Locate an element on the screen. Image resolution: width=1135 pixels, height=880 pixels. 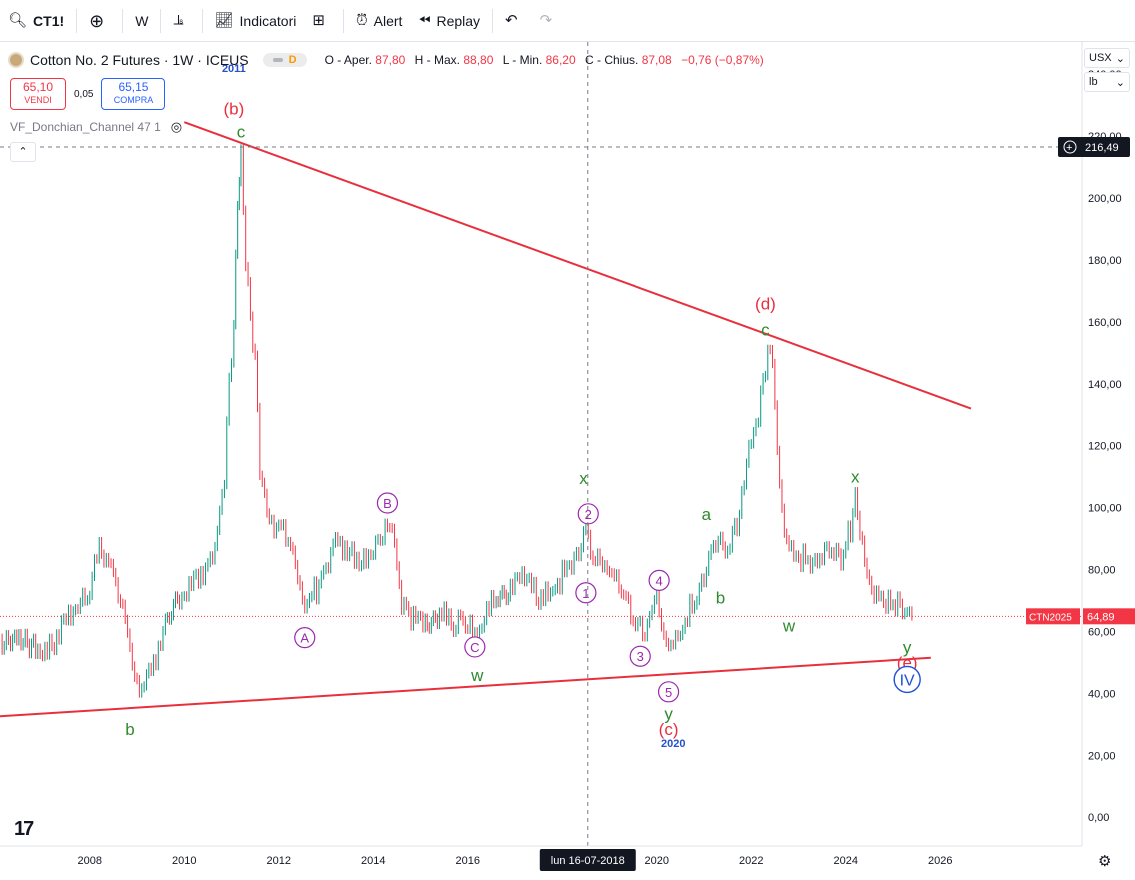
interval-button: W is located at coordinates (141, 21).